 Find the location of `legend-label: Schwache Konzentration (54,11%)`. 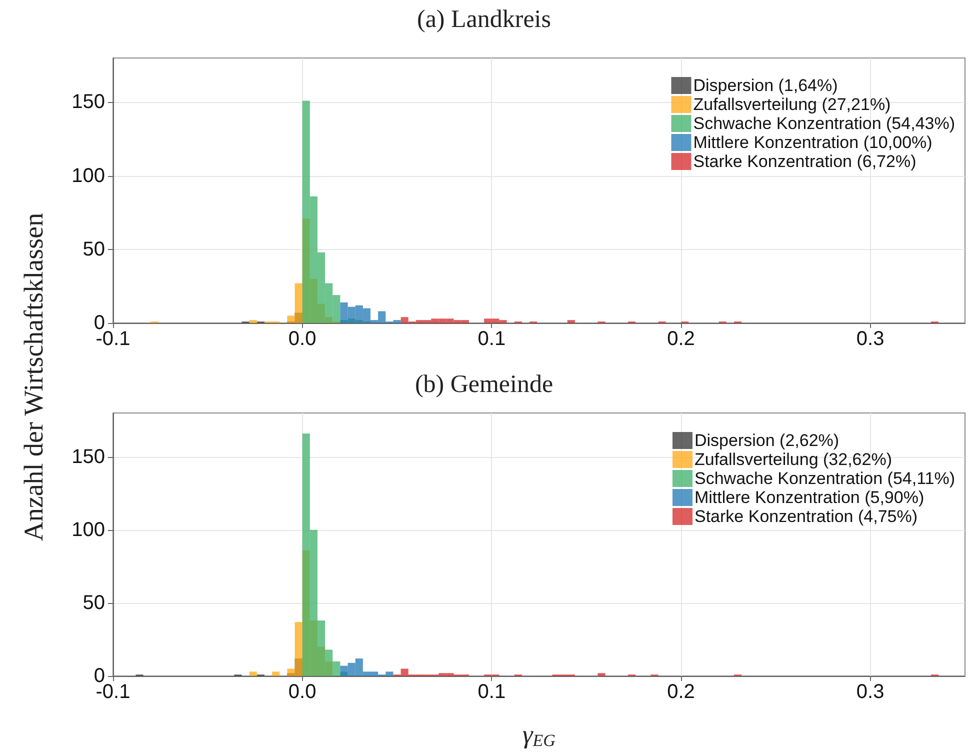

legend-label: Schwache Konzentration (54,11%) is located at coordinates (825, 478).